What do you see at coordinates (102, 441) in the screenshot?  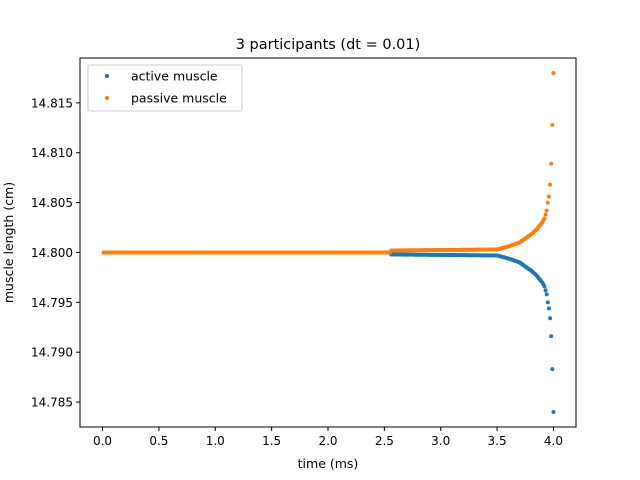 I see `x-tick-label: 0.0` at bounding box center [102, 441].